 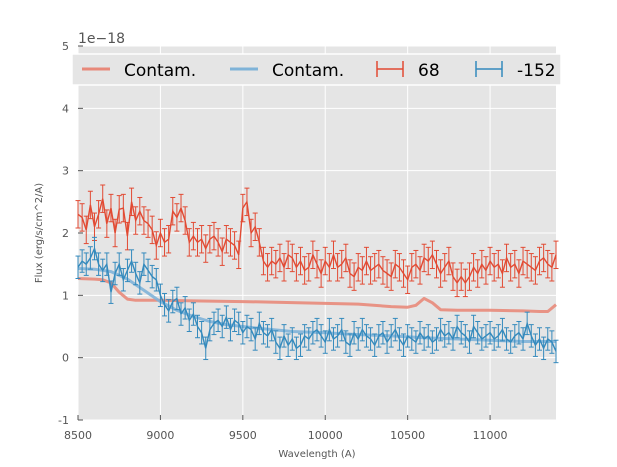 What do you see at coordinates (490, 435) in the screenshot?
I see `x-tick-label: 11000` at bounding box center [490, 435].